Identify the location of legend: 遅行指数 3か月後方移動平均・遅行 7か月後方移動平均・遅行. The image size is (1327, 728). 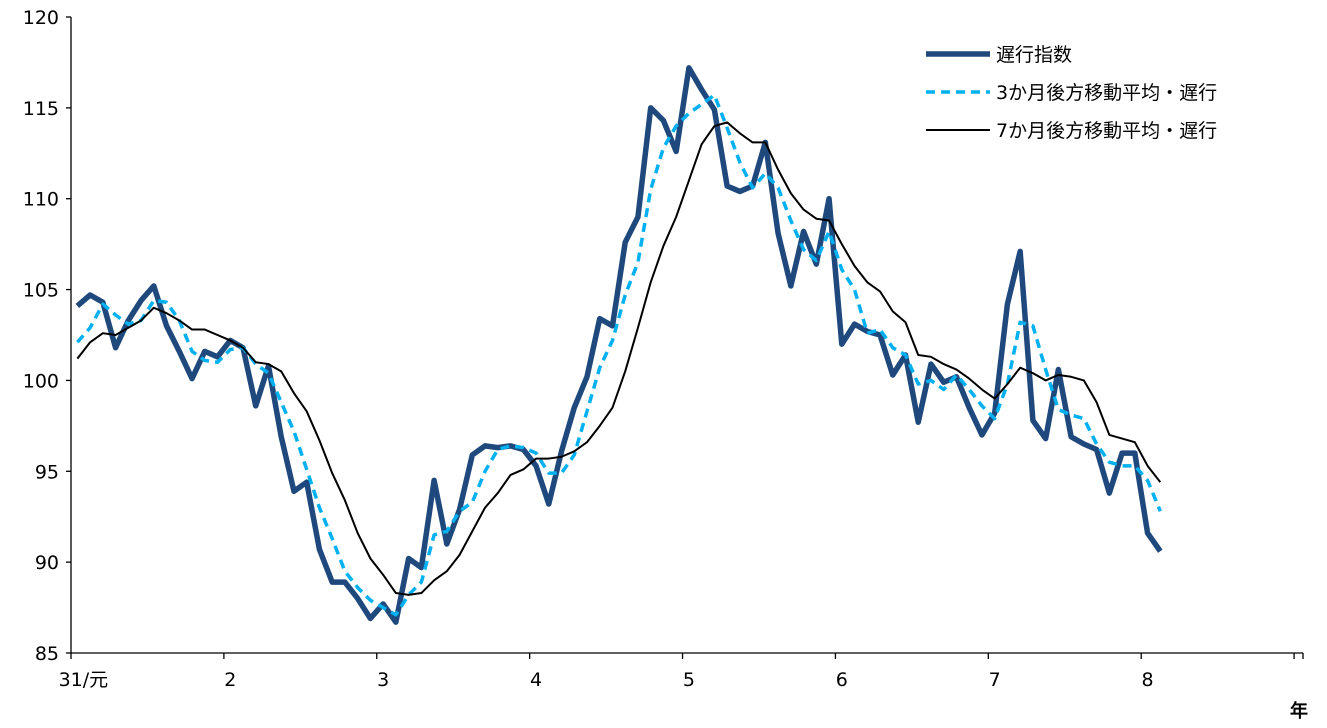
(1071, 93).